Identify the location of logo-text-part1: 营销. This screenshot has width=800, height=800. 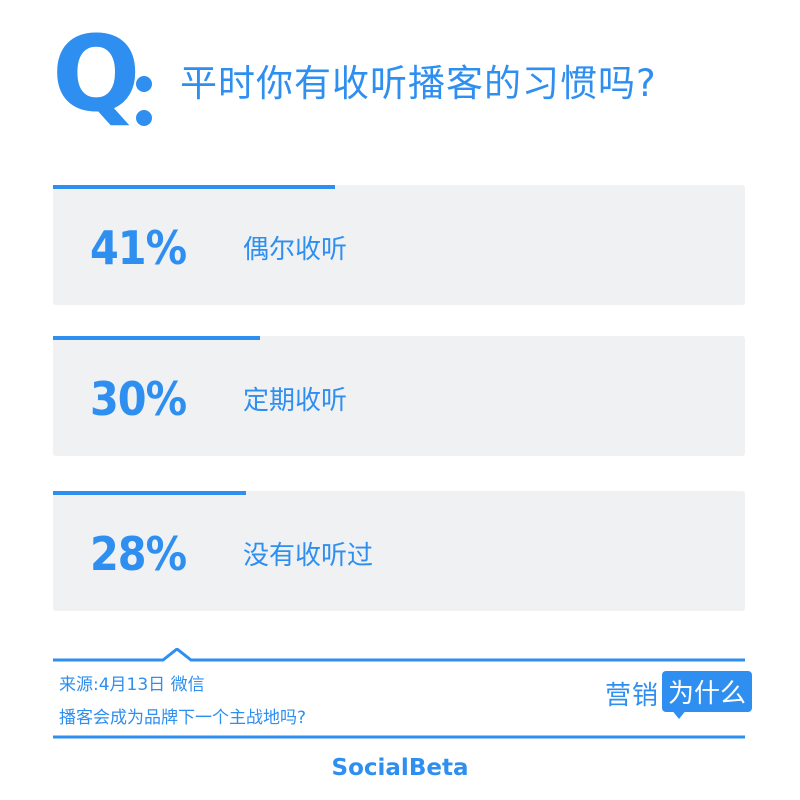
(632, 696).